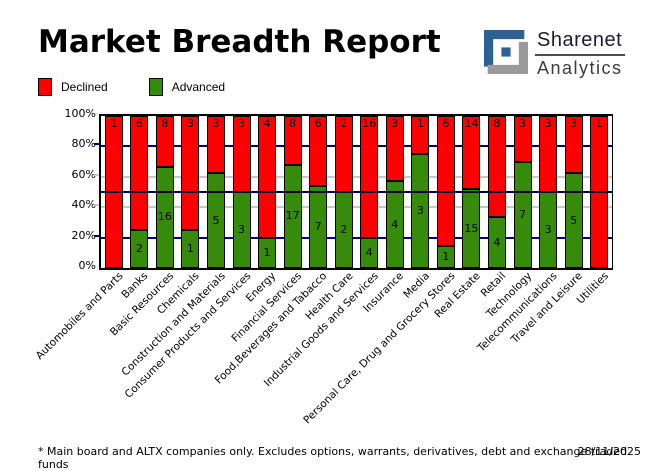 Image resolution: width=655 pixels, height=471 pixels. What do you see at coordinates (239, 42) in the screenshot?
I see `page-title: Market Breadth Report` at bounding box center [239, 42].